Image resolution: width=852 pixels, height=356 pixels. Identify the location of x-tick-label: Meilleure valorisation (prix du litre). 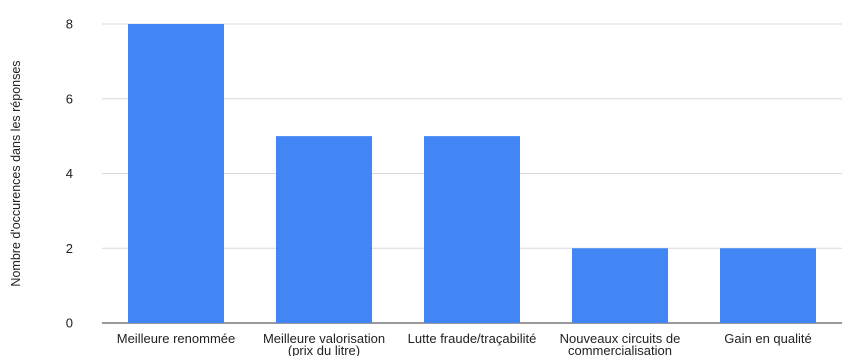
(324, 343).